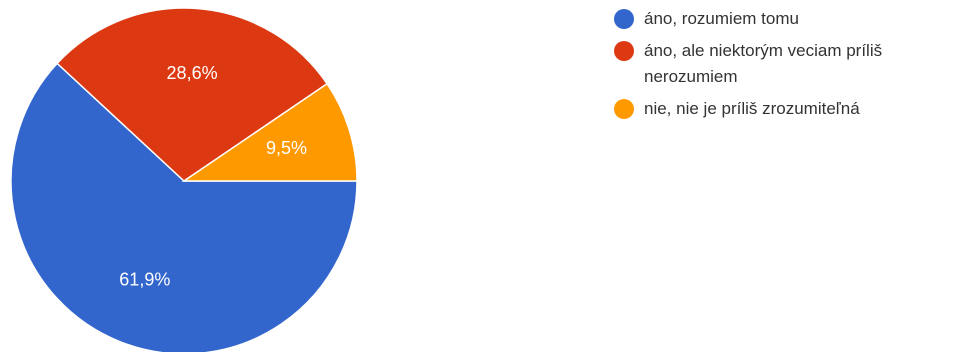 This screenshot has height=352, width=975. Describe the element at coordinates (752, 108) in the screenshot. I see `legend-label-3: nie, nie je príliš zrozumiteľná` at that location.